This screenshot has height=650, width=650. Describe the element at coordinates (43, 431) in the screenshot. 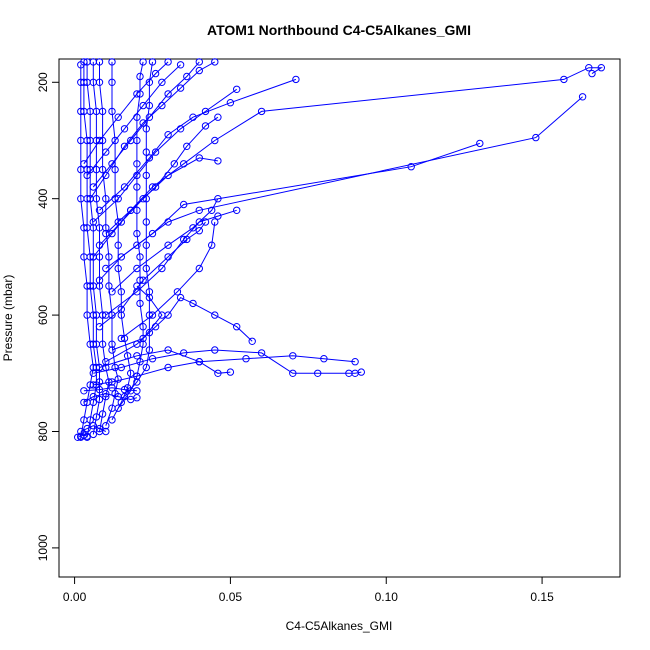

I see `y-tick-label: 800` at that location.